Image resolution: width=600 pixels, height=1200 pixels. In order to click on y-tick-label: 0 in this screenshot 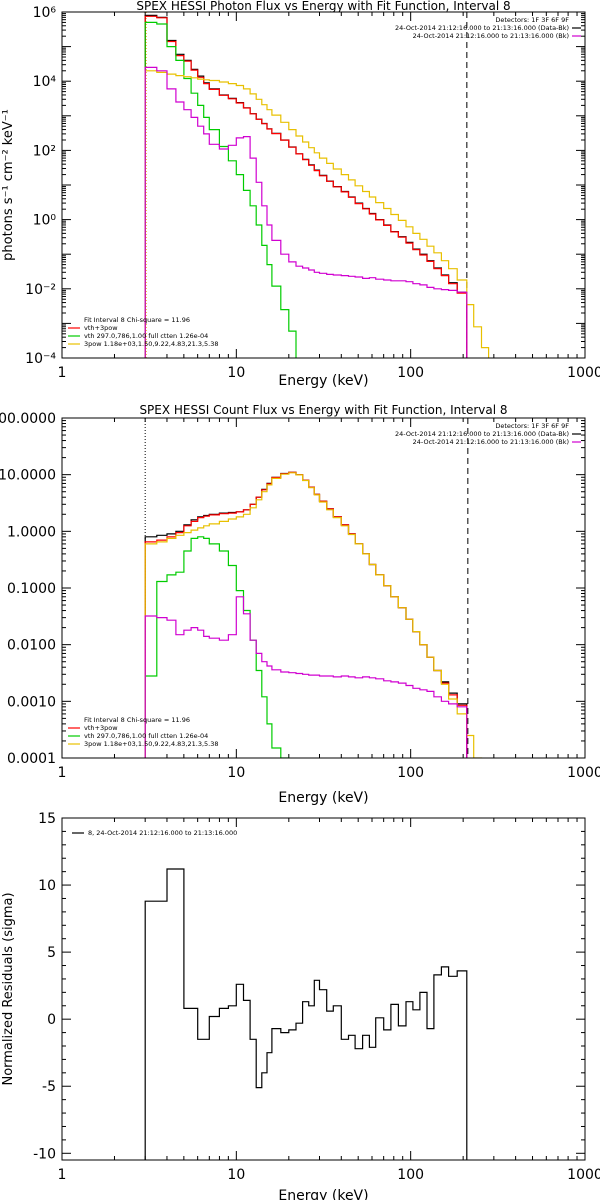, I will do `click(51, 1020)`.